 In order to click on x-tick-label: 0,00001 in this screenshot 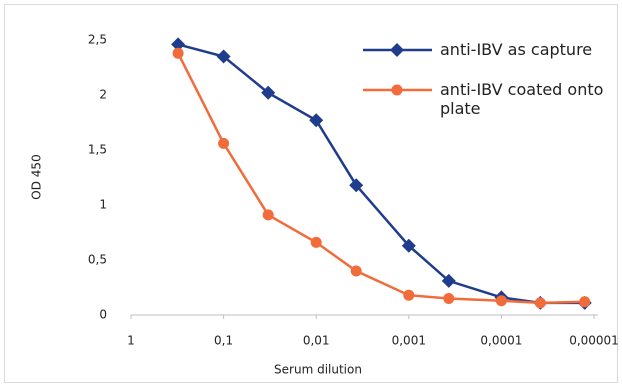, I will do `click(594, 341)`.